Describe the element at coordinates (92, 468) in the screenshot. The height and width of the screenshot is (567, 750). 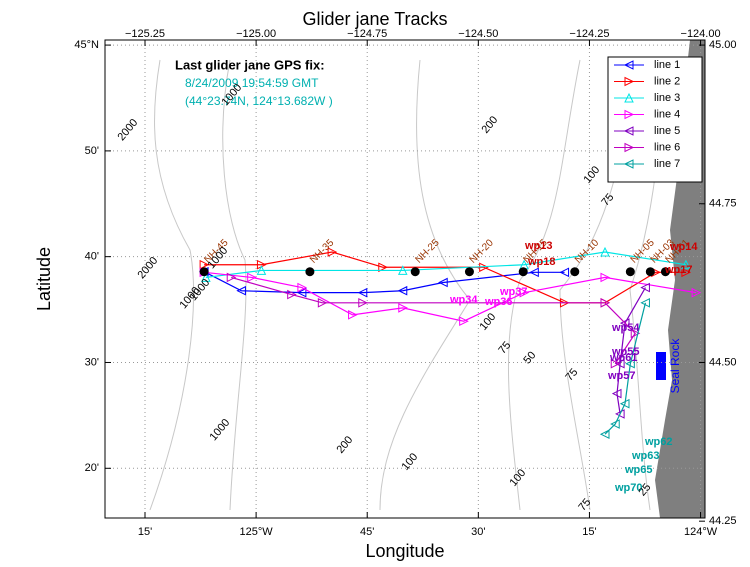
I see `y-tick-label: 20'` at that location.